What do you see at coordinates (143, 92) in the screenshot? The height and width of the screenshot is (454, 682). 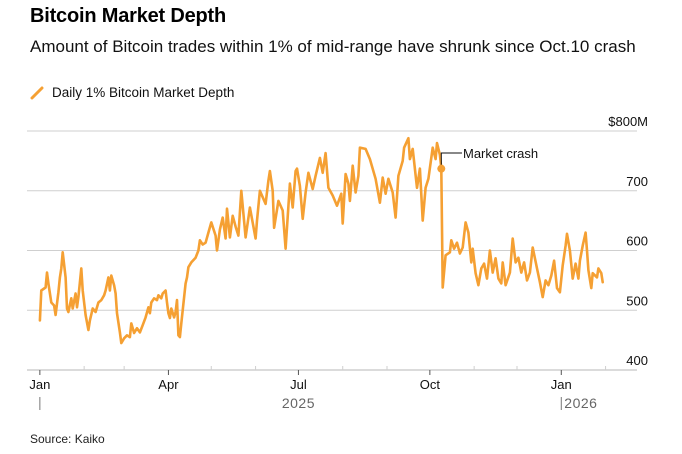 I see `legend-label: Daily 1% Bitcoin Market Depth` at bounding box center [143, 92].